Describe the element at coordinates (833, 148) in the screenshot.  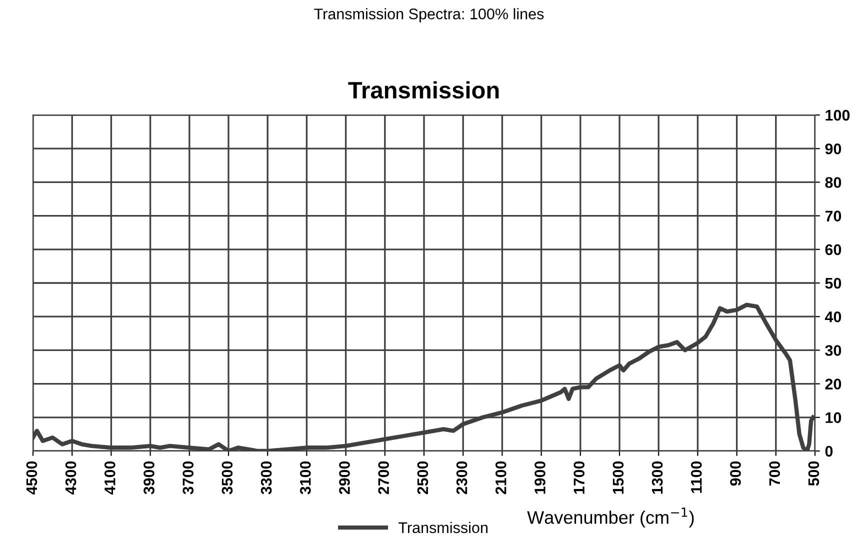
I see `y-tick-label: 90` at that location.